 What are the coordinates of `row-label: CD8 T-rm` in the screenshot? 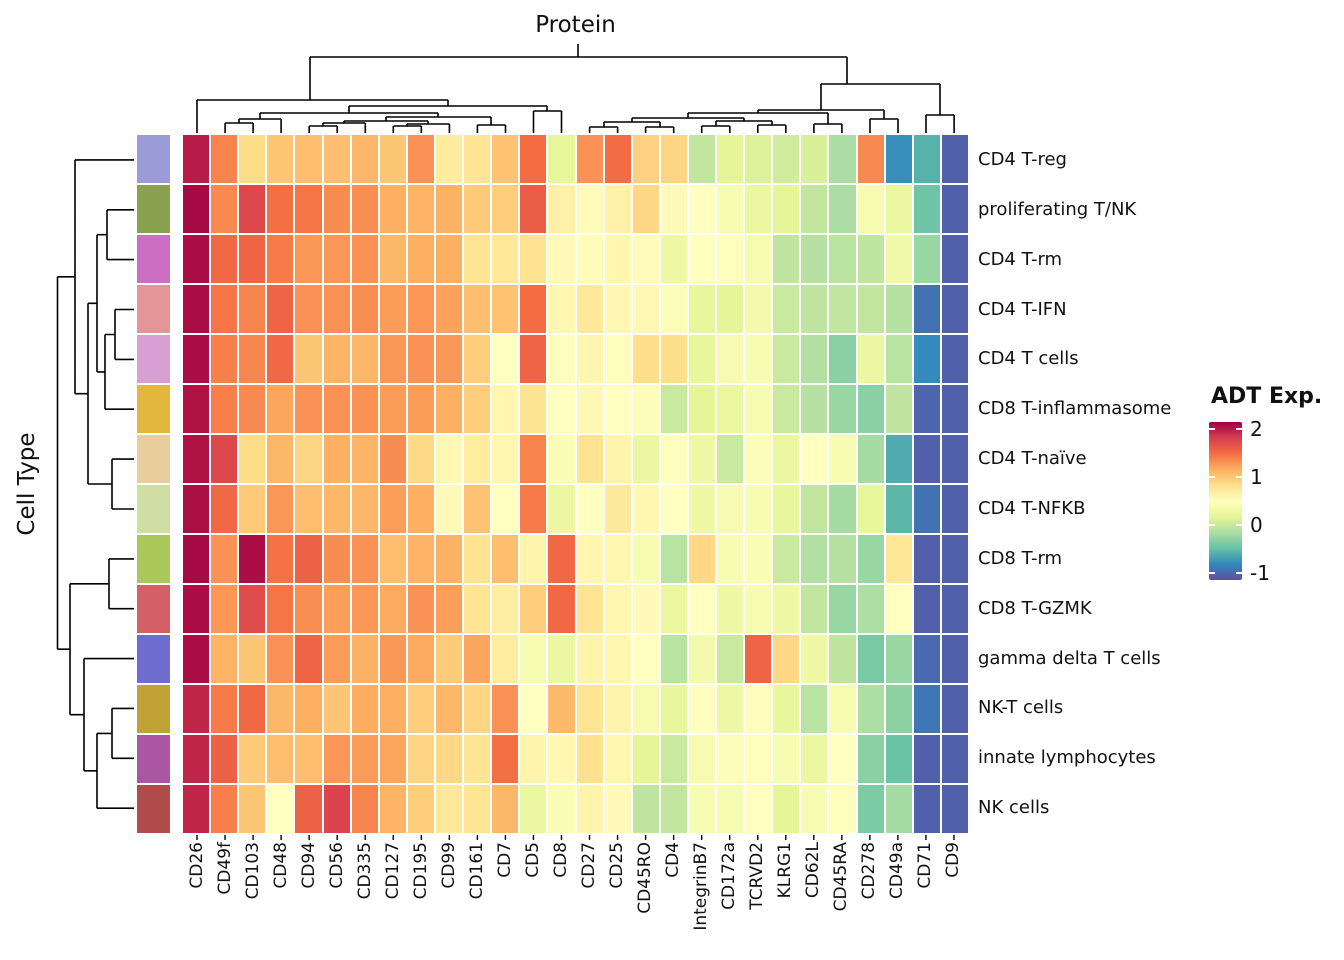 It's located at (1020, 558).